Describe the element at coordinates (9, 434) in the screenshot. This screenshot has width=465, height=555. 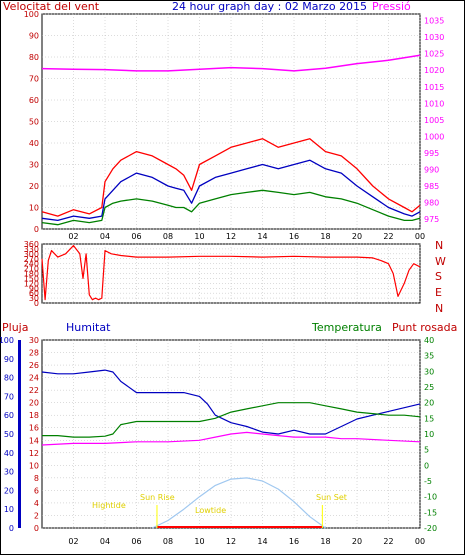
I see `humidity-ytick-5: 50` at that location.